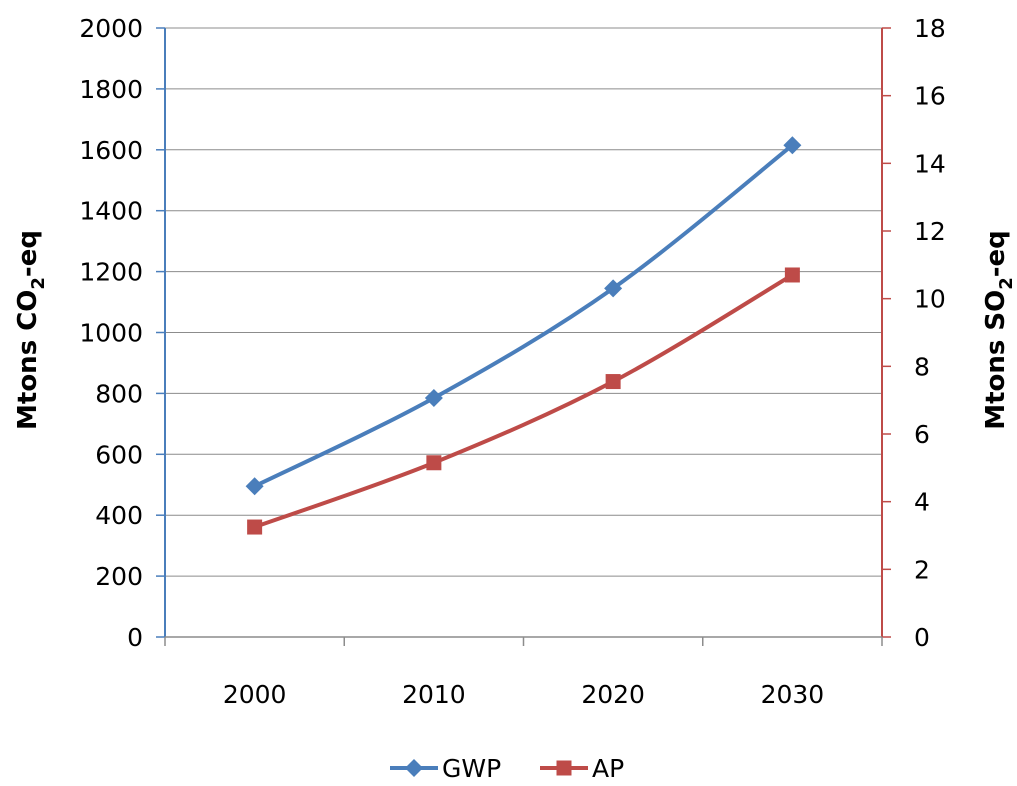 The width and height of the screenshot is (1017, 786). I want to click on x-tick-label: 2000, so click(255, 694).